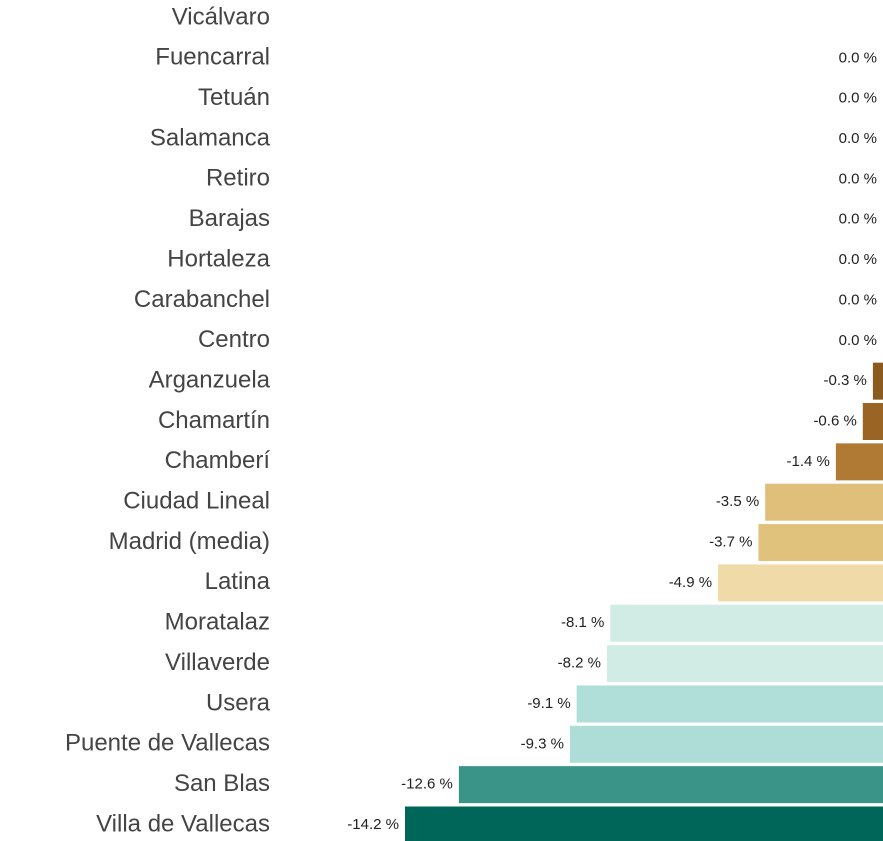  I want to click on category-label: San Blas, so click(222, 783).